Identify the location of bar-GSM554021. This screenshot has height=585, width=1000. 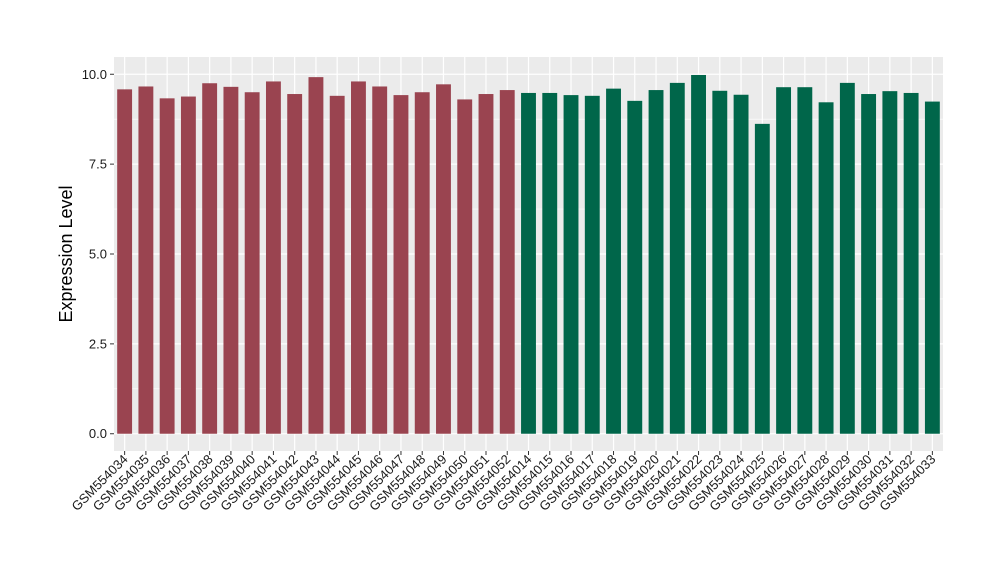
(677, 258).